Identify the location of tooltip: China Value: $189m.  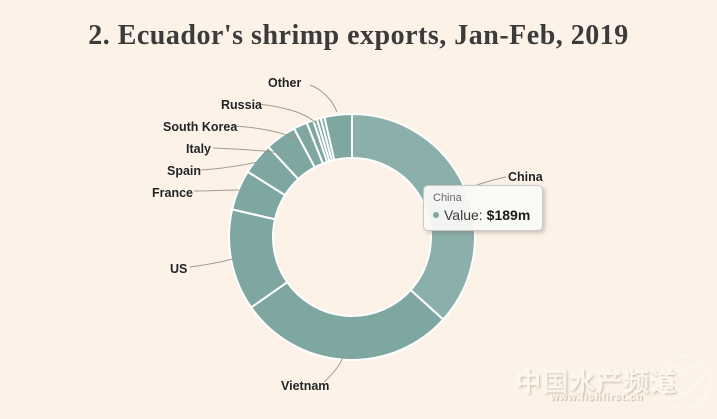
(483, 208).